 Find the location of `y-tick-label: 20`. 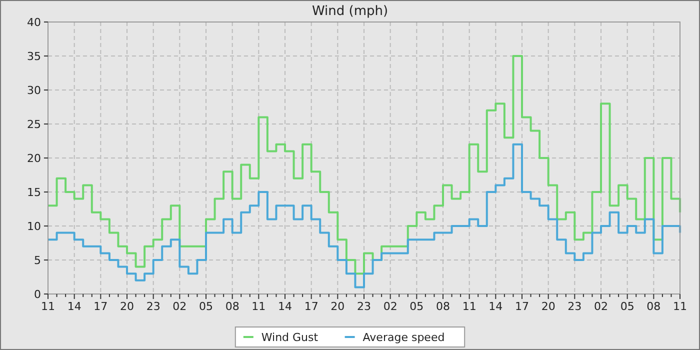

y-tick-label: 20 is located at coordinates (34, 158).